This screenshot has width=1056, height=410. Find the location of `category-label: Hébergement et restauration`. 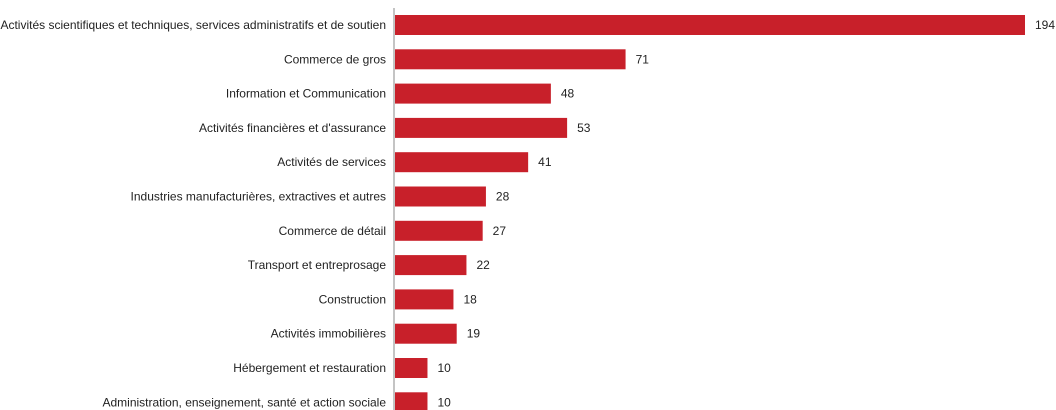

category-label: Hébergement et restauration is located at coordinates (309, 368).